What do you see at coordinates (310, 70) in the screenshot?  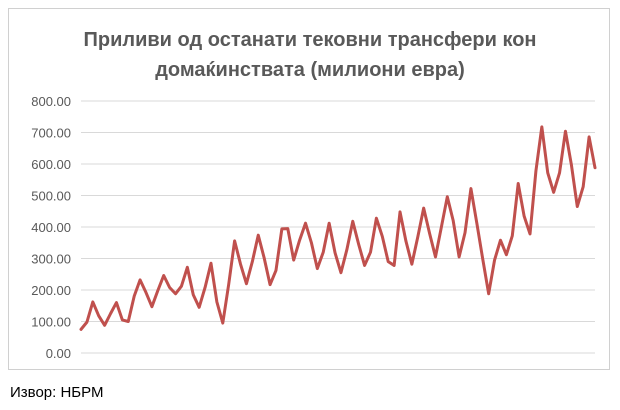 I see `chart-title-line-2: домаќинствата (милиони евра)` at bounding box center [310, 70].